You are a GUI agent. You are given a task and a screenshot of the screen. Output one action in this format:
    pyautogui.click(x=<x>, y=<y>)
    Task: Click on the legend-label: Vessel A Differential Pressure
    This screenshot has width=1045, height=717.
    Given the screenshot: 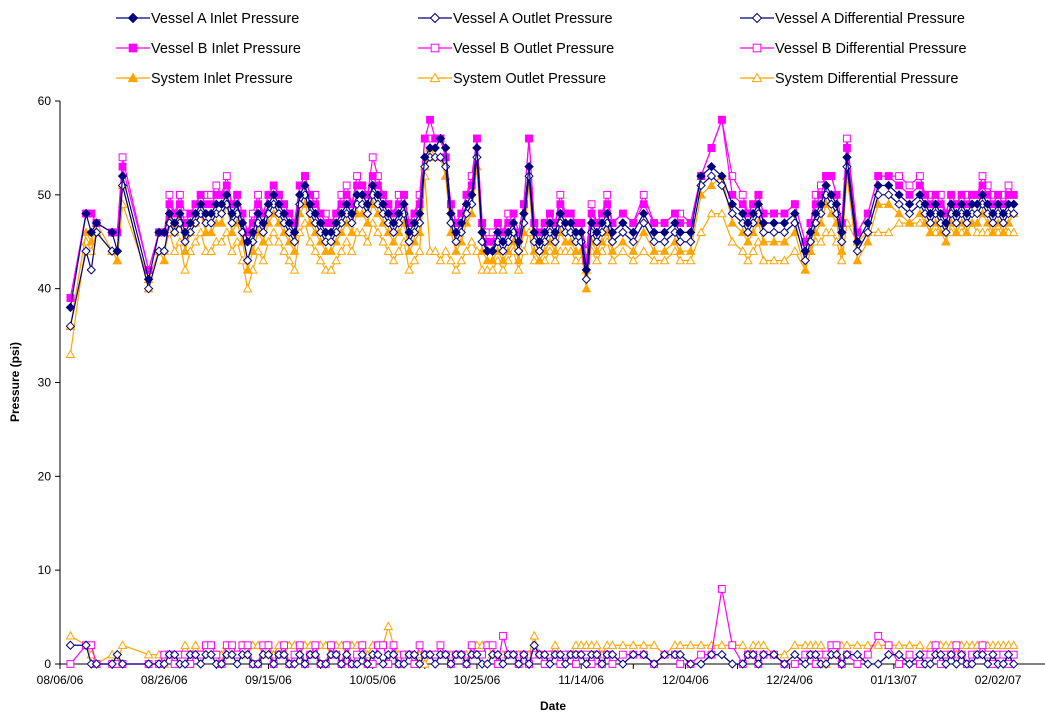 What is the action you would take?
    pyautogui.click(x=870, y=19)
    